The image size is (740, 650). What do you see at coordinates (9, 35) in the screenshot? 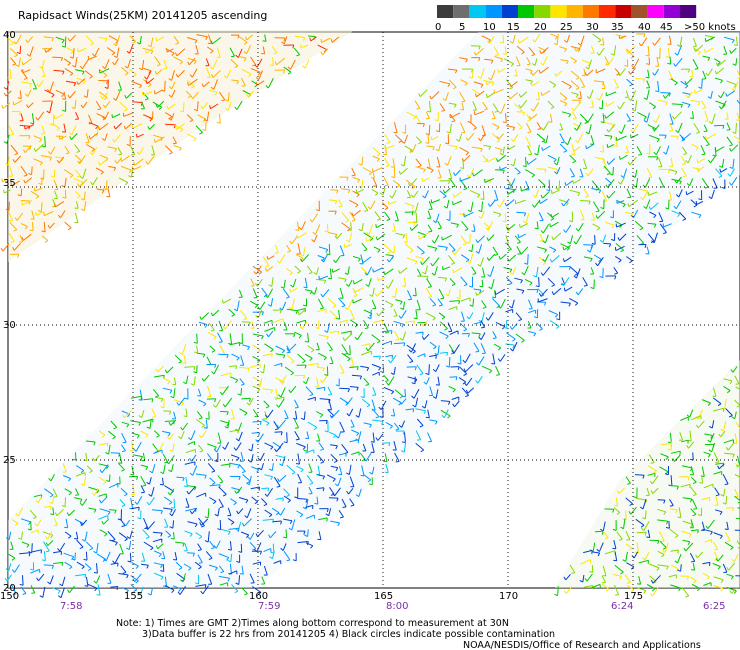
I see `lat-label-40: 40` at bounding box center [9, 35].